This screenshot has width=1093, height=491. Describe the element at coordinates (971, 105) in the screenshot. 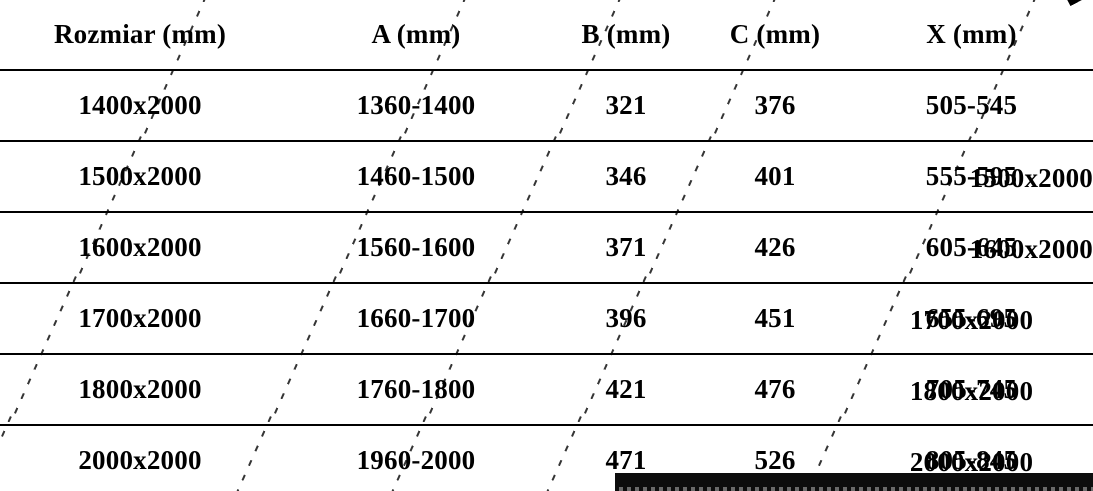

I see `cell-x: 505-545` at that location.